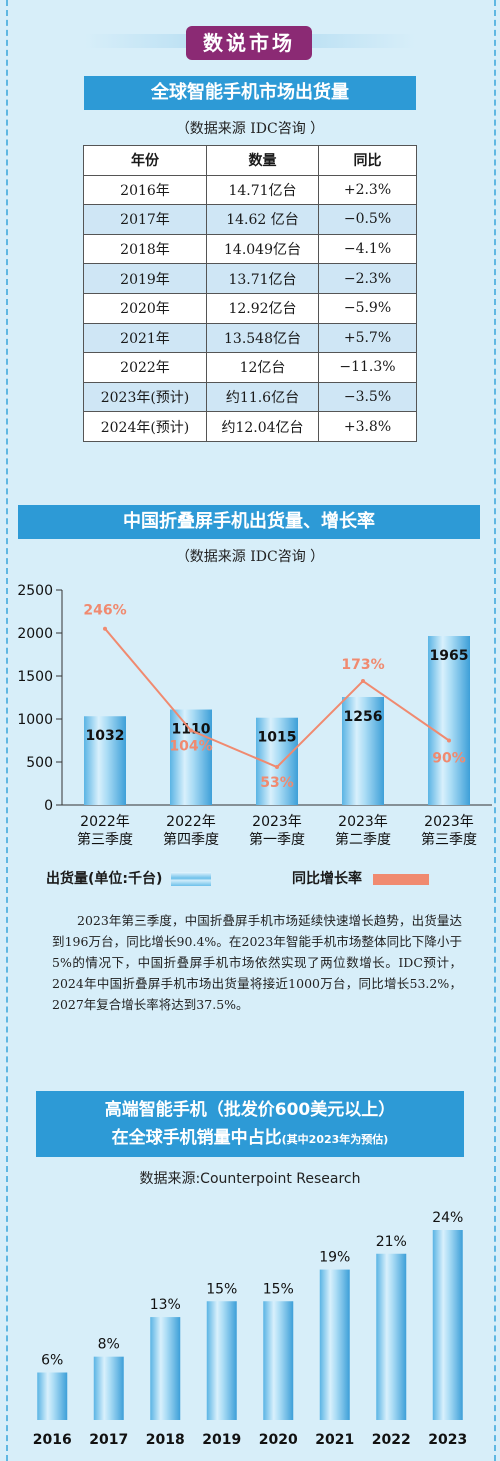  I want to click on cell-quantity: 12亿台, so click(262, 367).